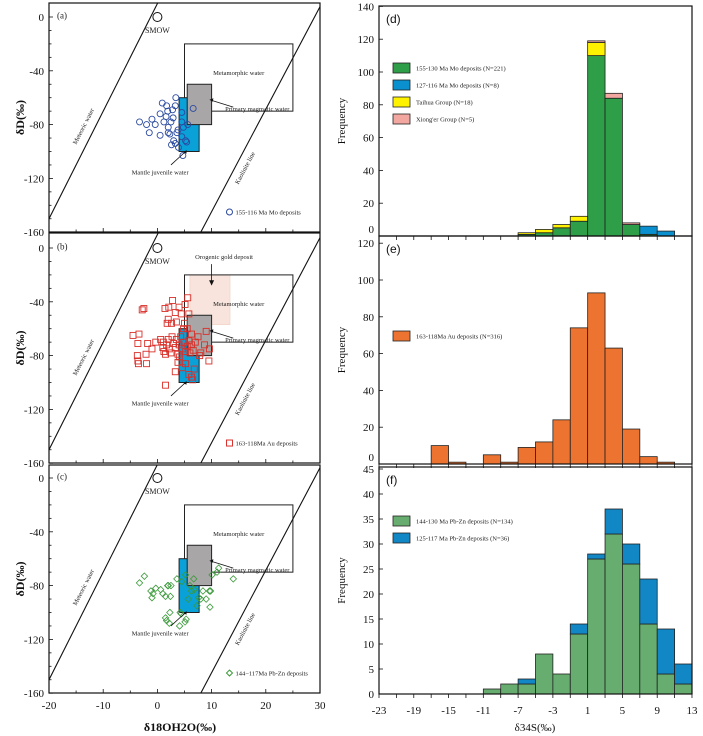  What do you see at coordinates (544, 674) in the screenshot?
I see `bar-f-s0-b9` at bounding box center [544, 674].